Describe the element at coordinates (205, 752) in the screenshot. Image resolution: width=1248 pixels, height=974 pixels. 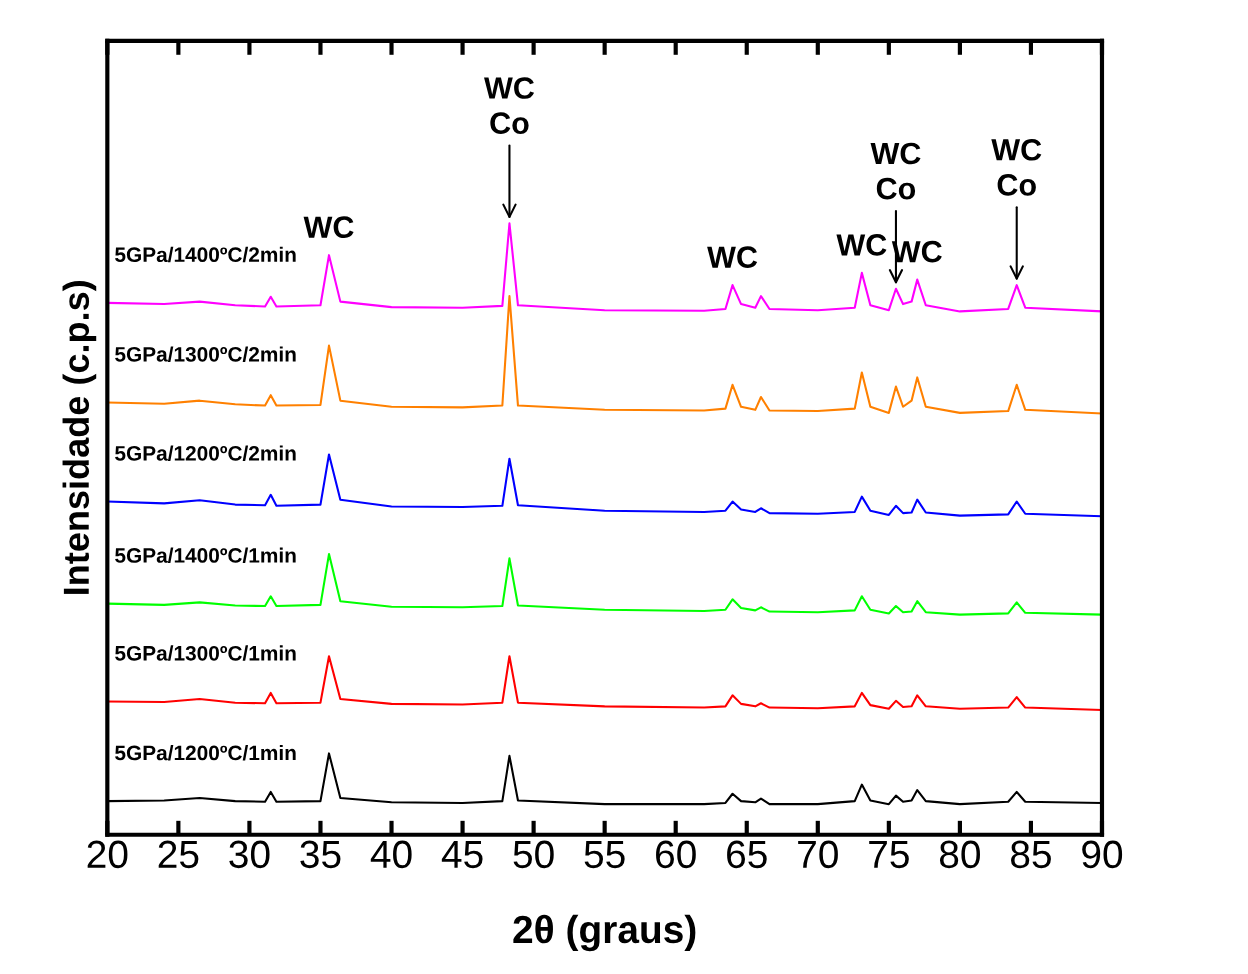
I see `series-label: 5GPa/1200ºC/1min` at that location.